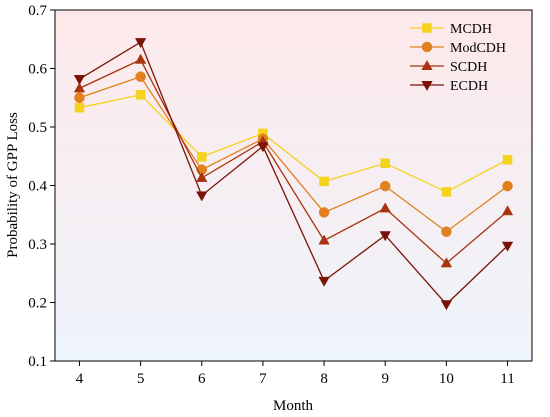 The width and height of the screenshot is (550, 417). I want to click on legend: MCDH ModCDH SCDH ECDH, so click(458, 58).